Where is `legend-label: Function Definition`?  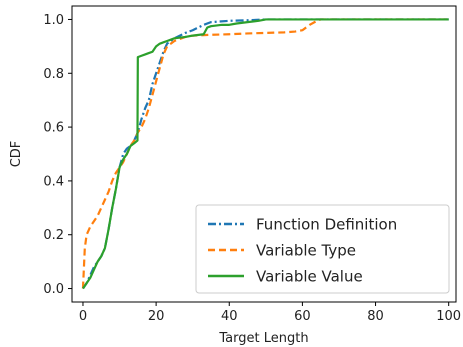 legend-label: Function Definition is located at coordinates (326, 225).